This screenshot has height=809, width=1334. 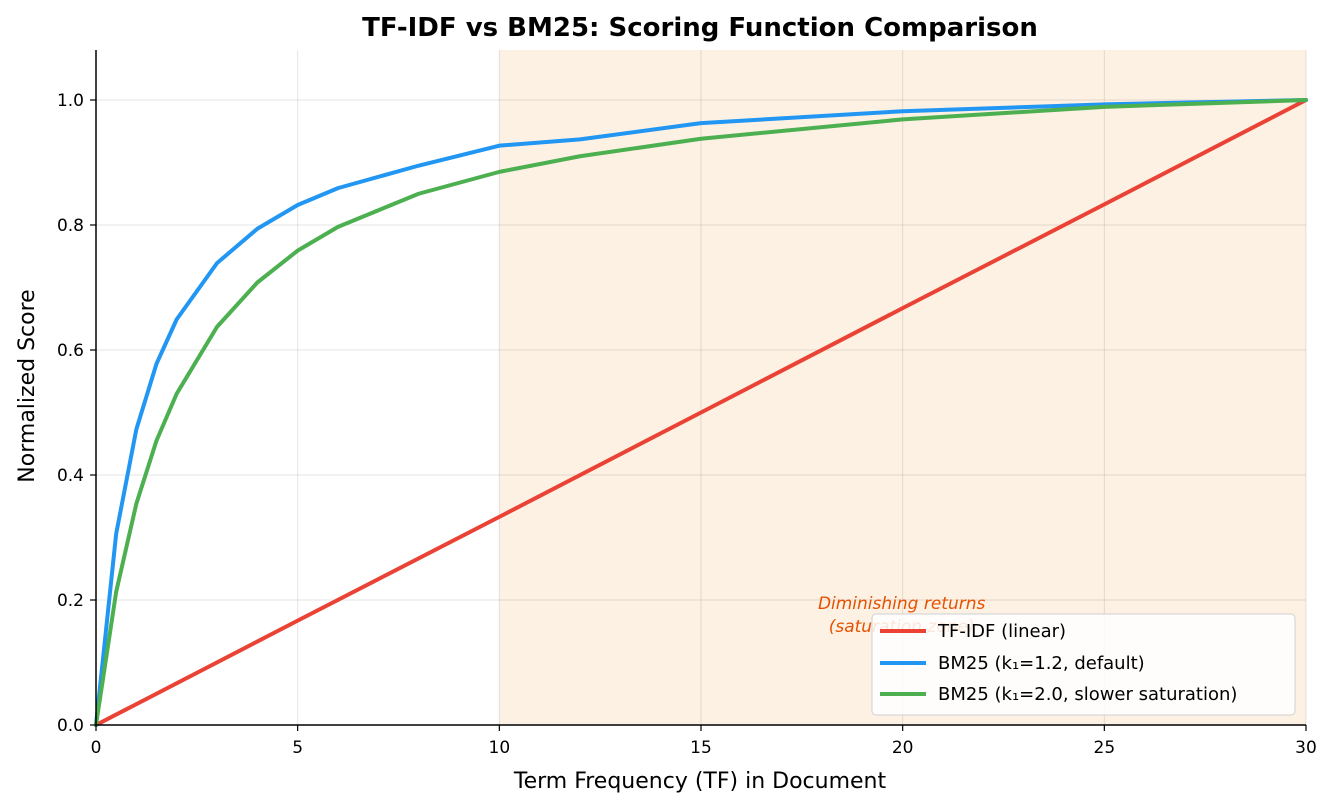 I want to click on x-axis-title: Term Frequency (TF) in Document, so click(x=700, y=781).